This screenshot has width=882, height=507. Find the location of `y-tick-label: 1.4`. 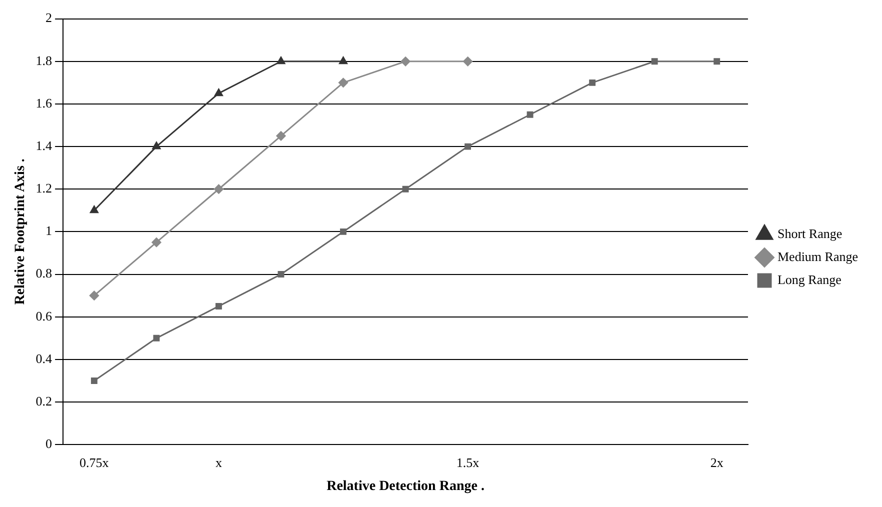

y-tick-label: 1.4 is located at coordinates (44, 145).